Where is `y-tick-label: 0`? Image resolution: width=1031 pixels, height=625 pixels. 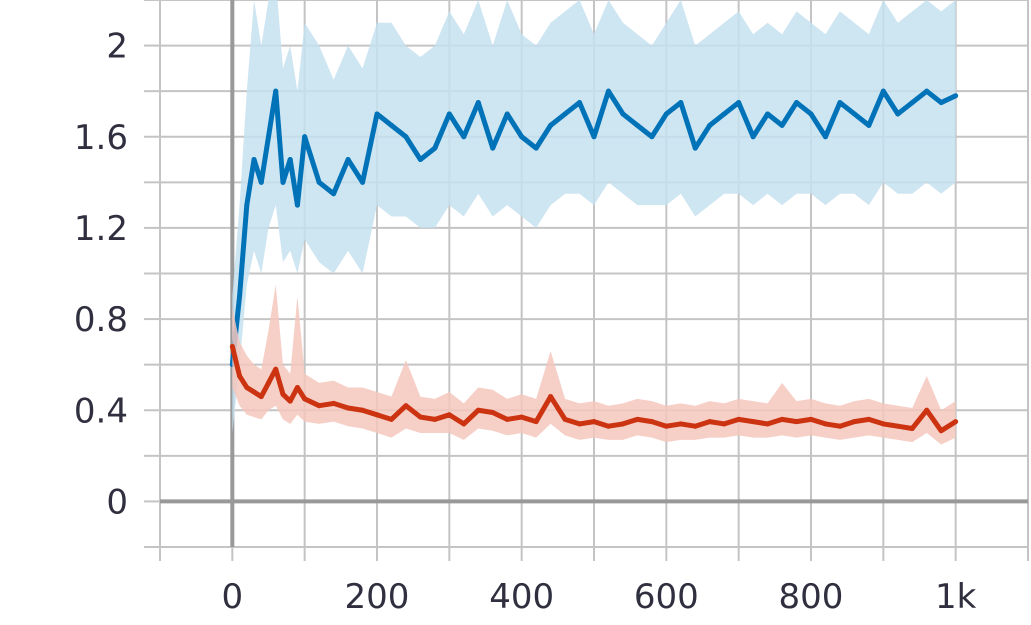
y-tick-label: 0 is located at coordinates (117, 502).